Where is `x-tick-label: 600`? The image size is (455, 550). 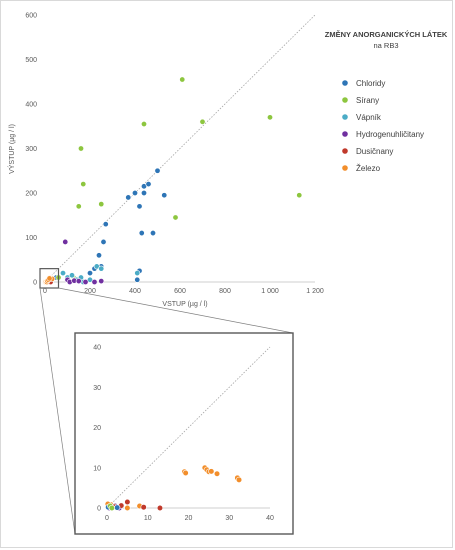 x-tick-label: 600 is located at coordinates (180, 291).